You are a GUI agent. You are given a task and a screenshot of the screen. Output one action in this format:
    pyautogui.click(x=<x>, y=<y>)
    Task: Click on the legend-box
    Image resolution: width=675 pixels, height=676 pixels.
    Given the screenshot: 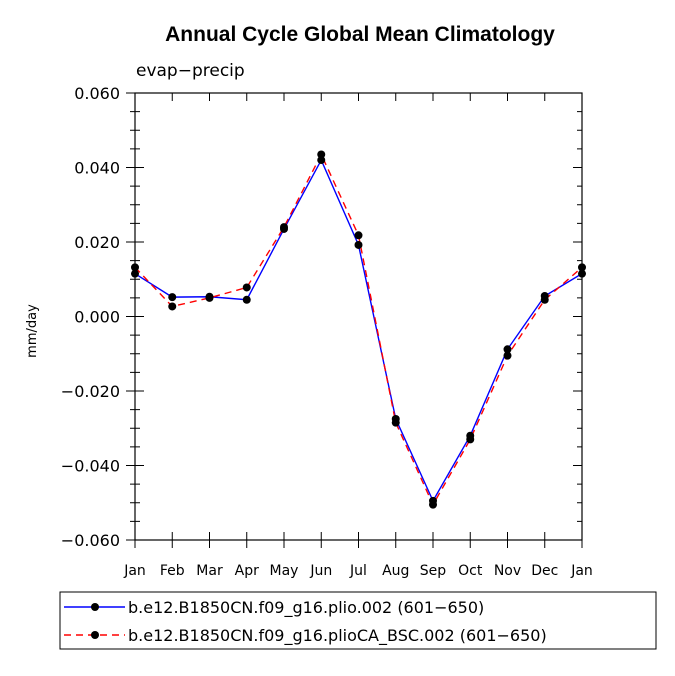 What is the action you would take?
    pyautogui.click(x=358, y=620)
    